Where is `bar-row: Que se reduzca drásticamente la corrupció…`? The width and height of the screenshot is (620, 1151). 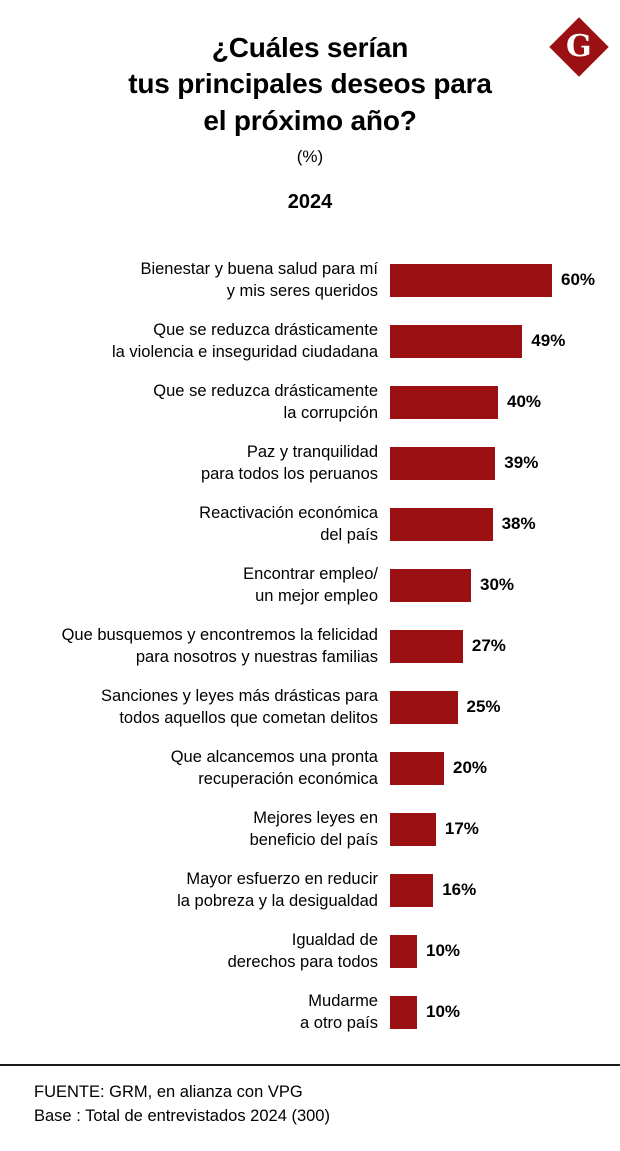 bar-row: Que se reduzca drásticamente la corrupció… is located at coordinates (310, 402).